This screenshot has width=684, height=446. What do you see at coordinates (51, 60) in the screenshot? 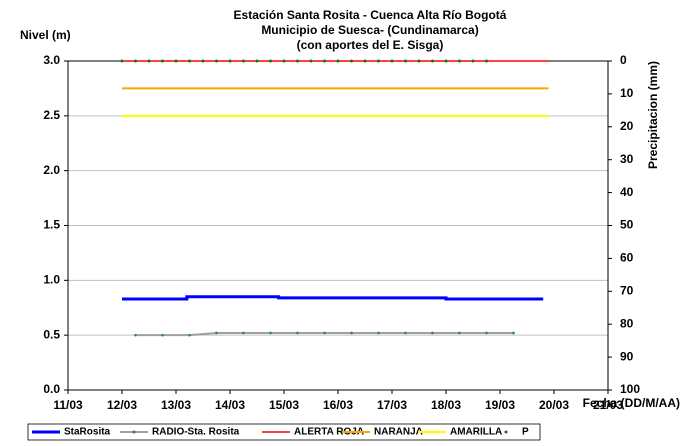
I see `y-tick-label: 3.0` at bounding box center [51, 60].